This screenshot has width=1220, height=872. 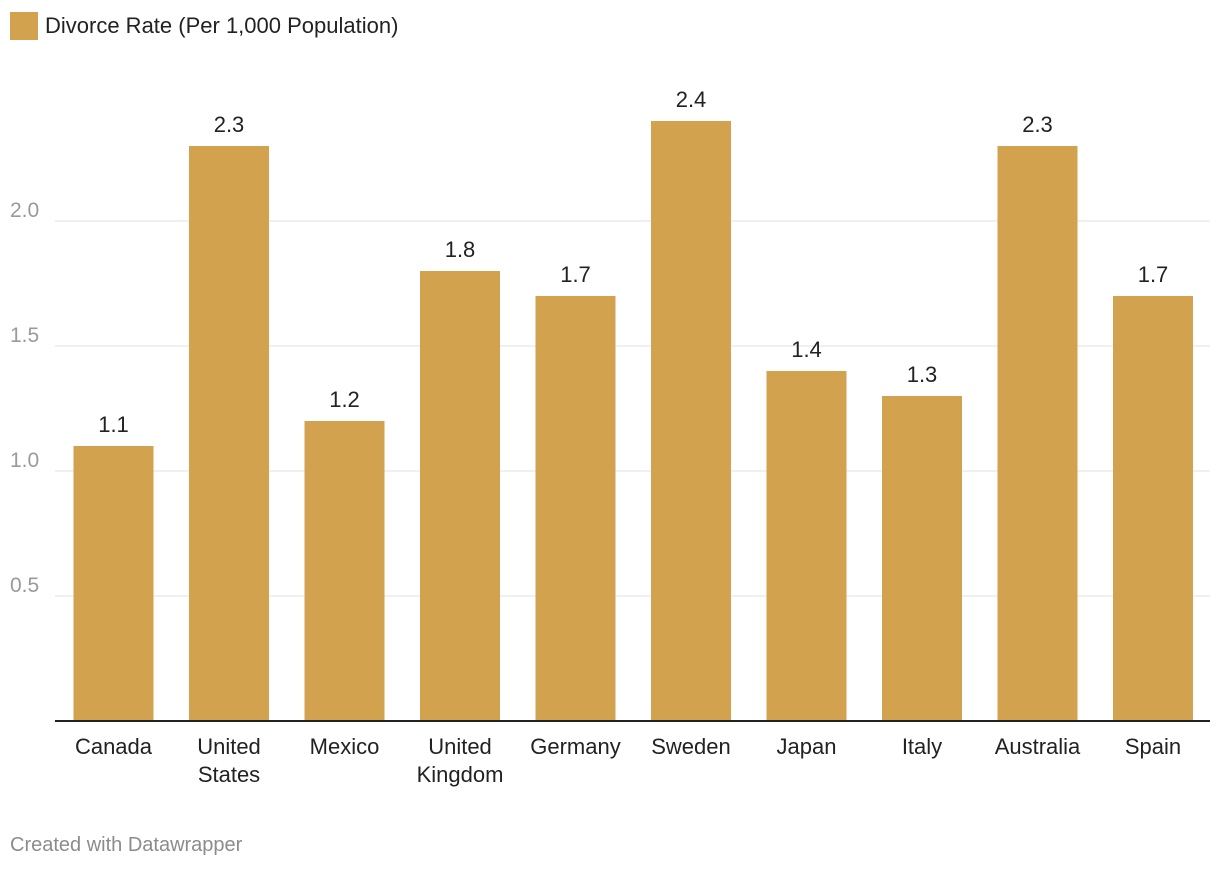 I want to click on legend-swatch, so click(x=24, y=26).